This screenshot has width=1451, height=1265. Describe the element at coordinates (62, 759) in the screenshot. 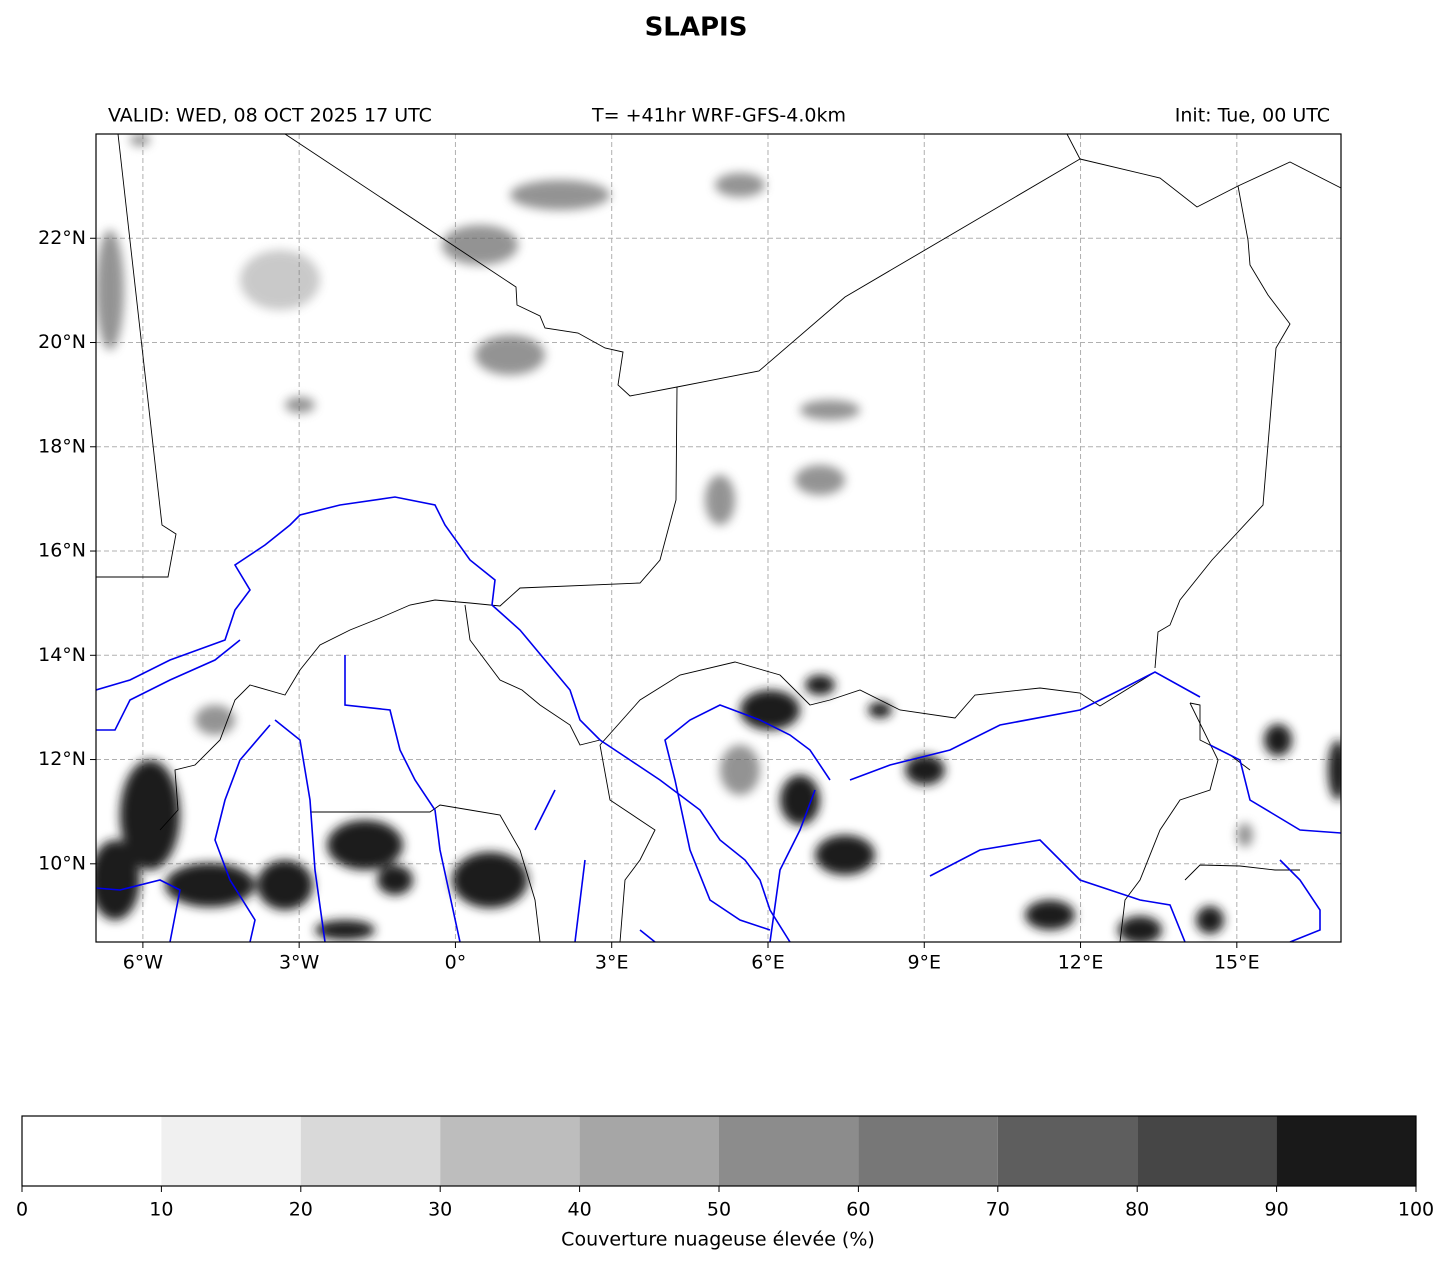

I see `y-tick-label: 12°N` at that location.